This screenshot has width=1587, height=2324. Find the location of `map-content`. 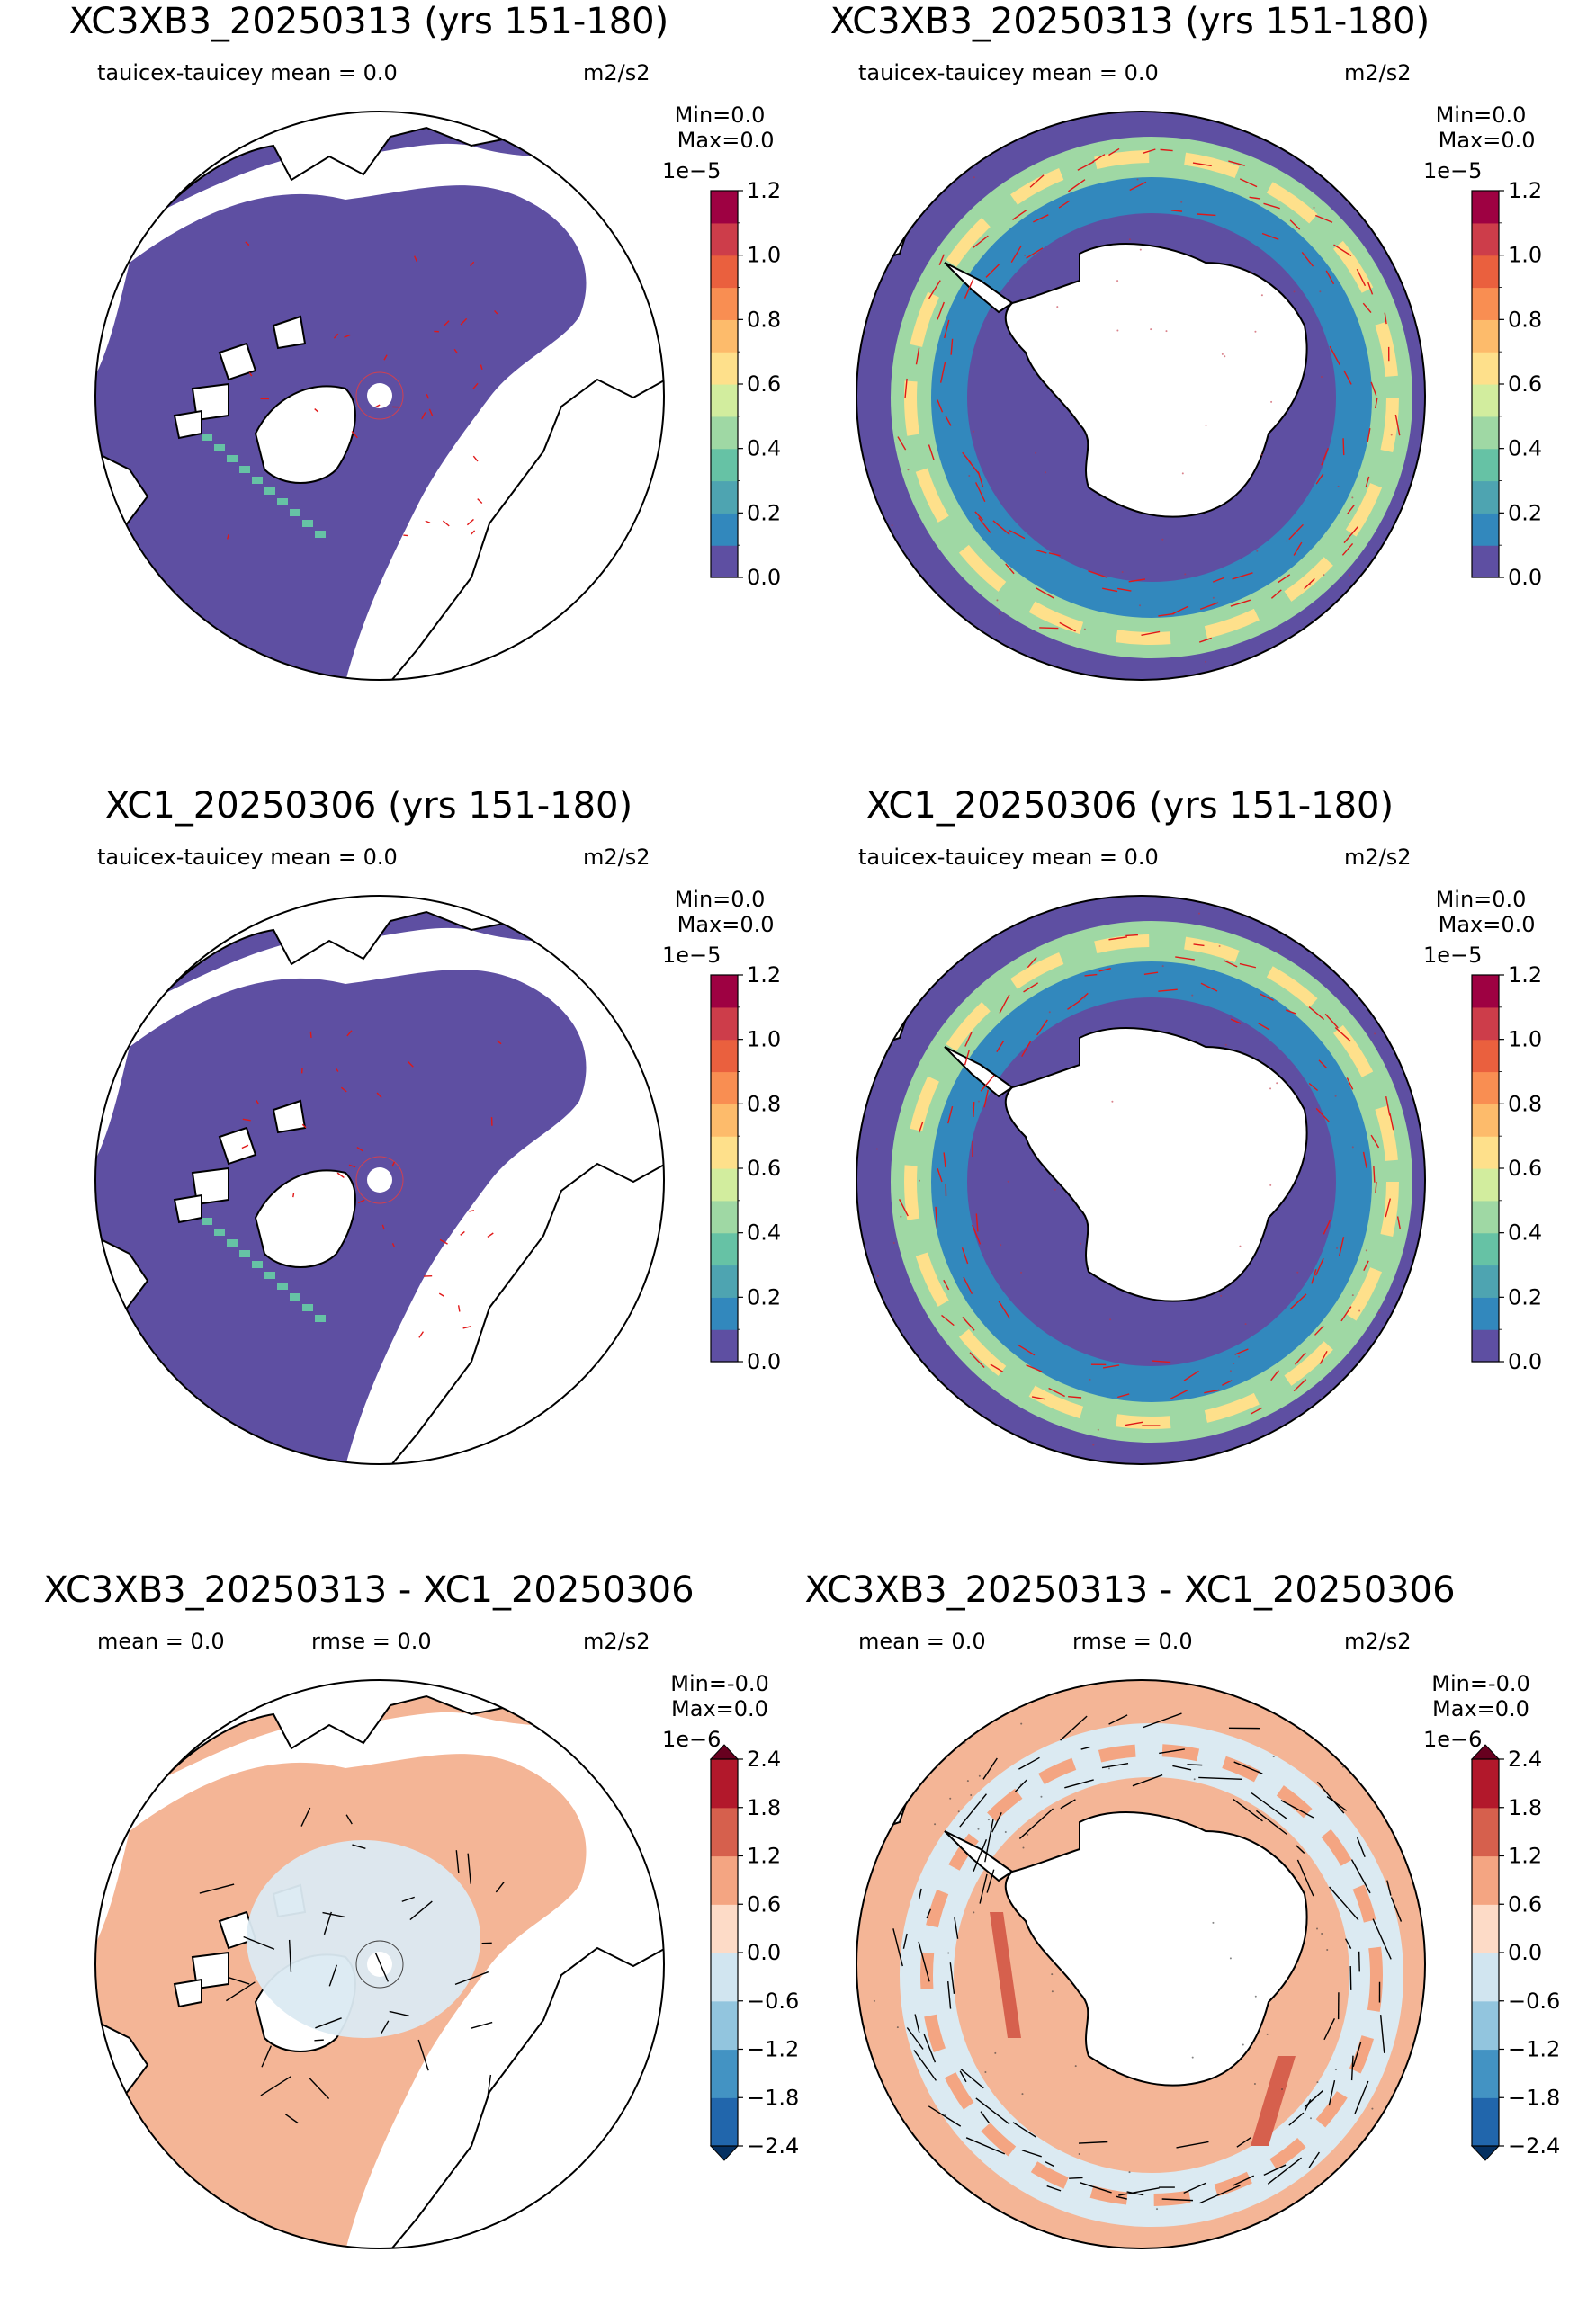

map-content is located at coordinates (1141, 1964).